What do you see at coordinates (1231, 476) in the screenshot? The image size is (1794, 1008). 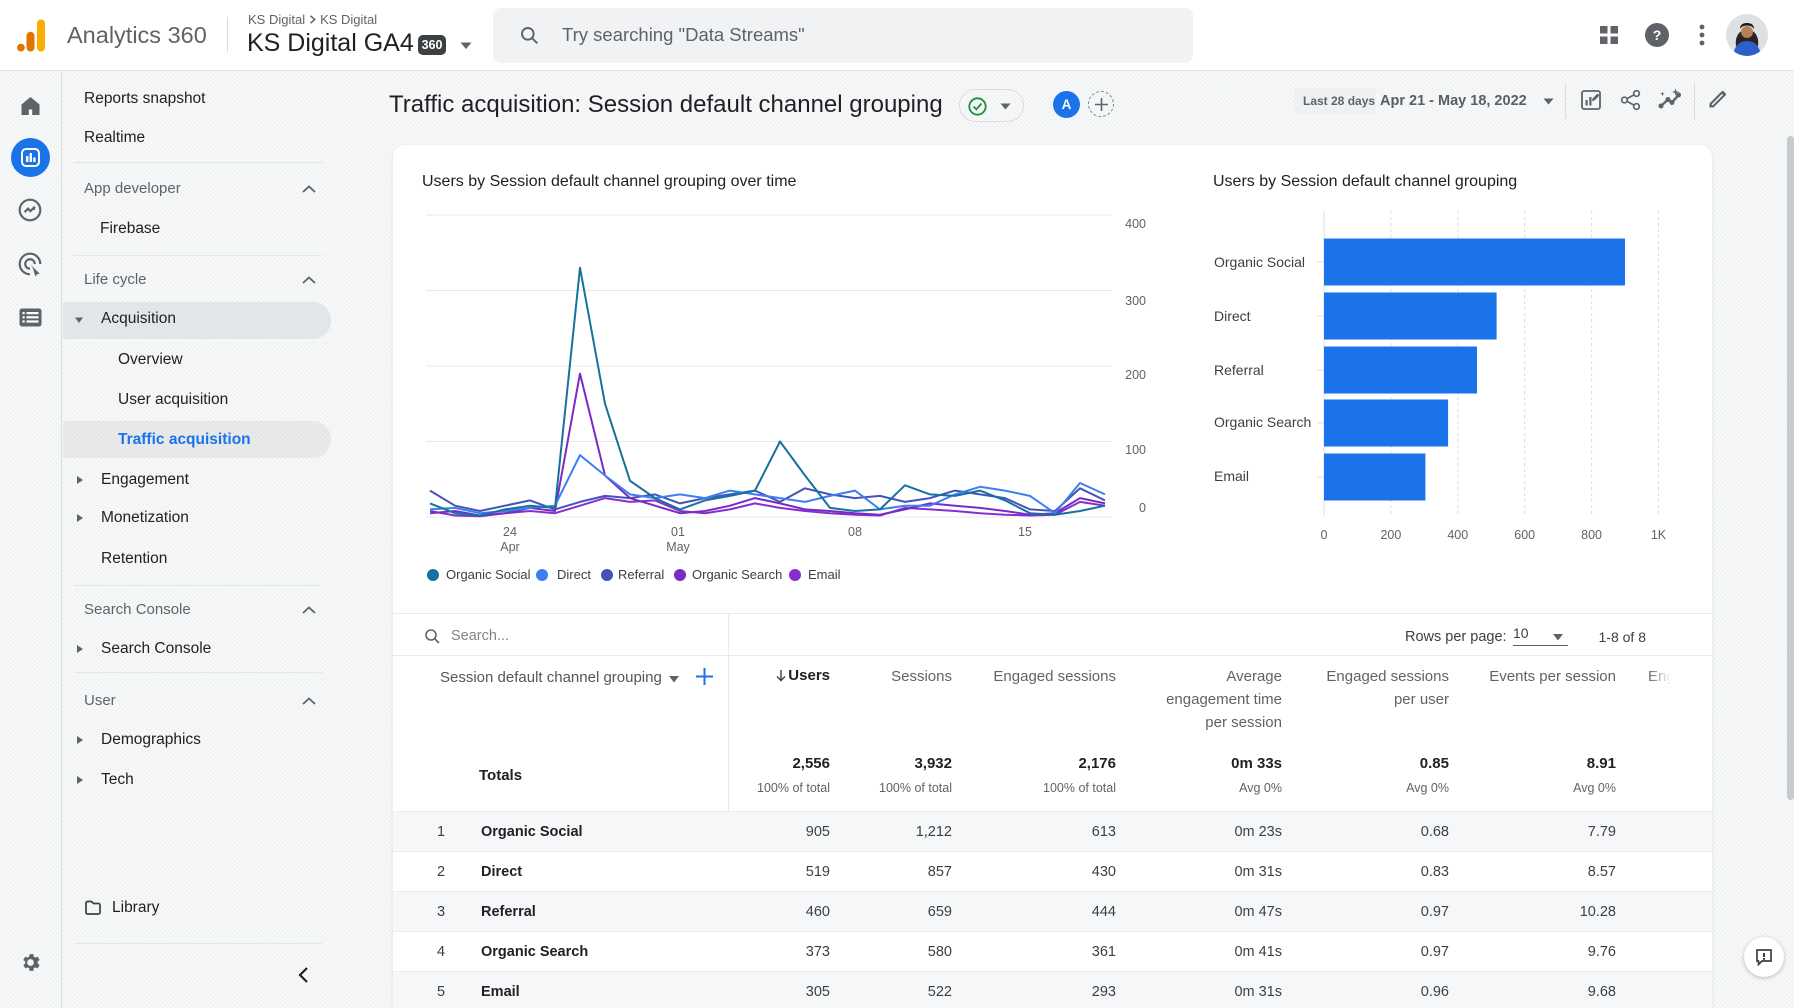 I see `svg-text: Email` at bounding box center [1231, 476].